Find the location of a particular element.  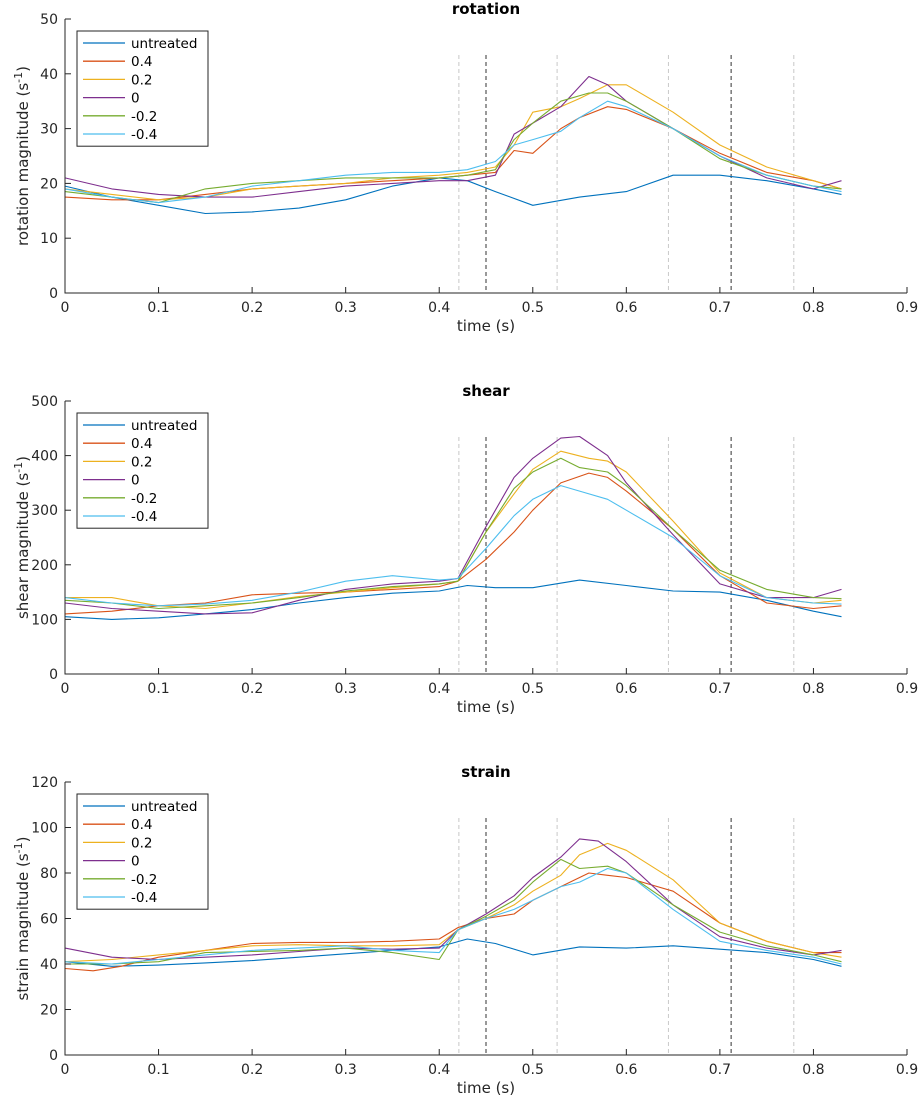

plot-title: shear is located at coordinates (486, 391).